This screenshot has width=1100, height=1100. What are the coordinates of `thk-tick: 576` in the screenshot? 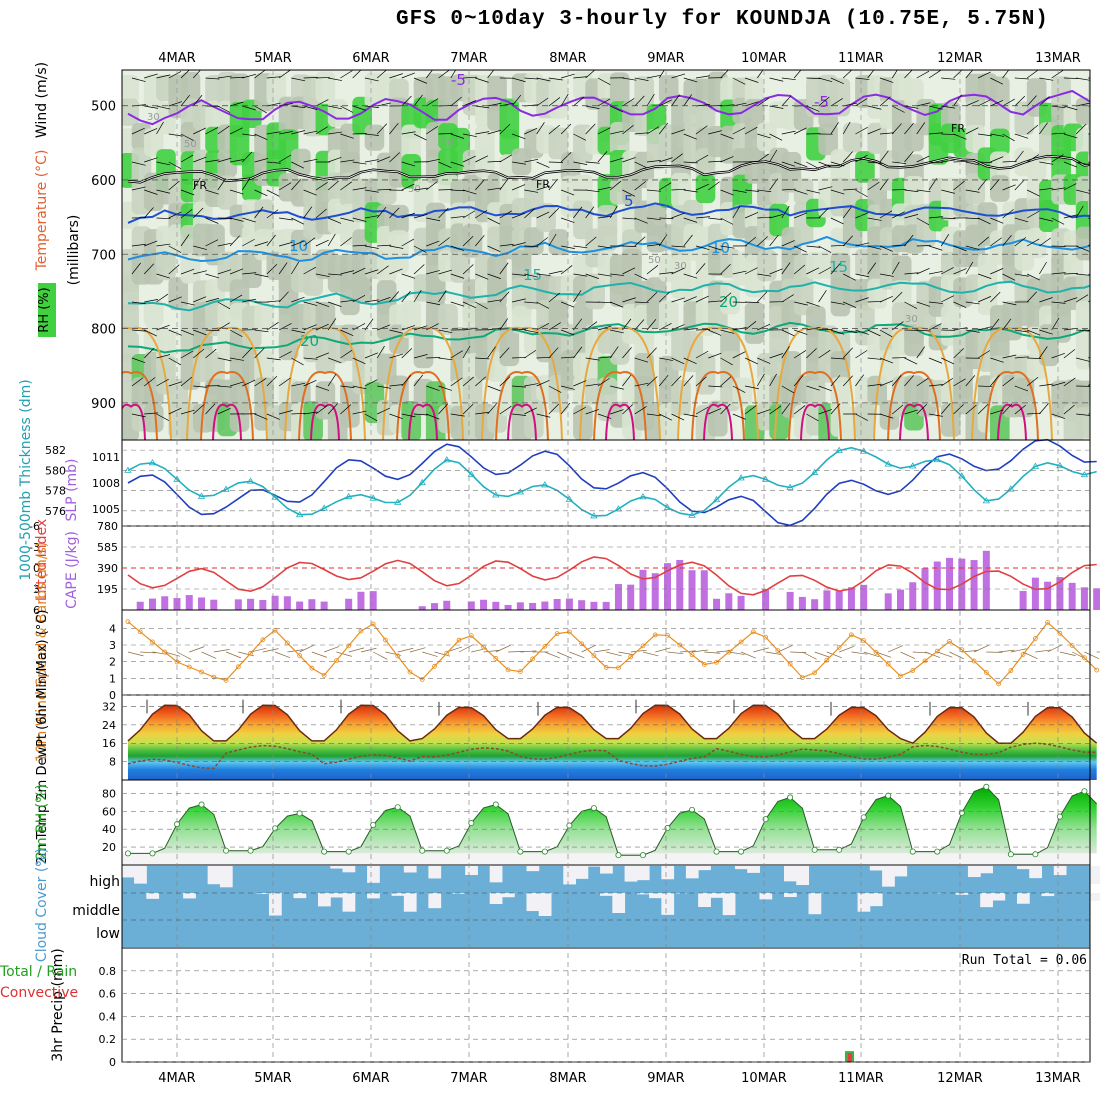 It's located at (55, 511).